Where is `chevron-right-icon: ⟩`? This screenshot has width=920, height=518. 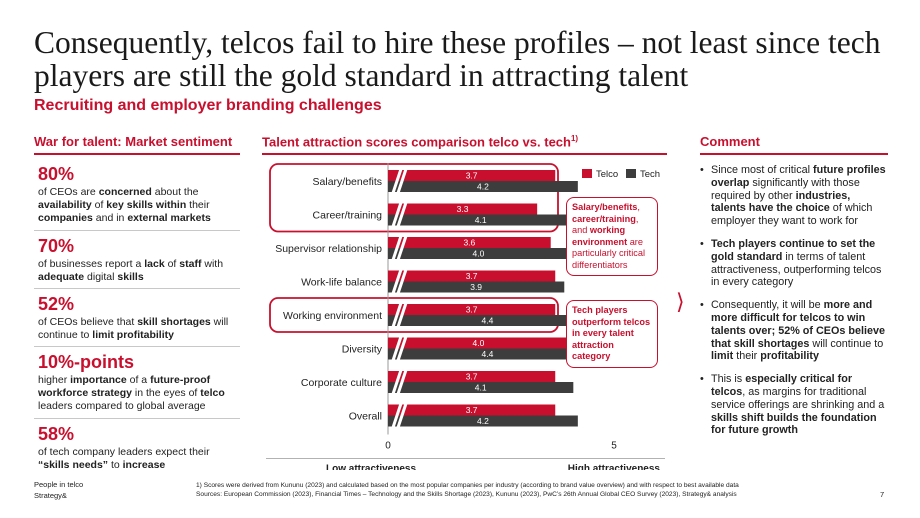 chevron-right-icon: ⟩ is located at coordinates (680, 302).